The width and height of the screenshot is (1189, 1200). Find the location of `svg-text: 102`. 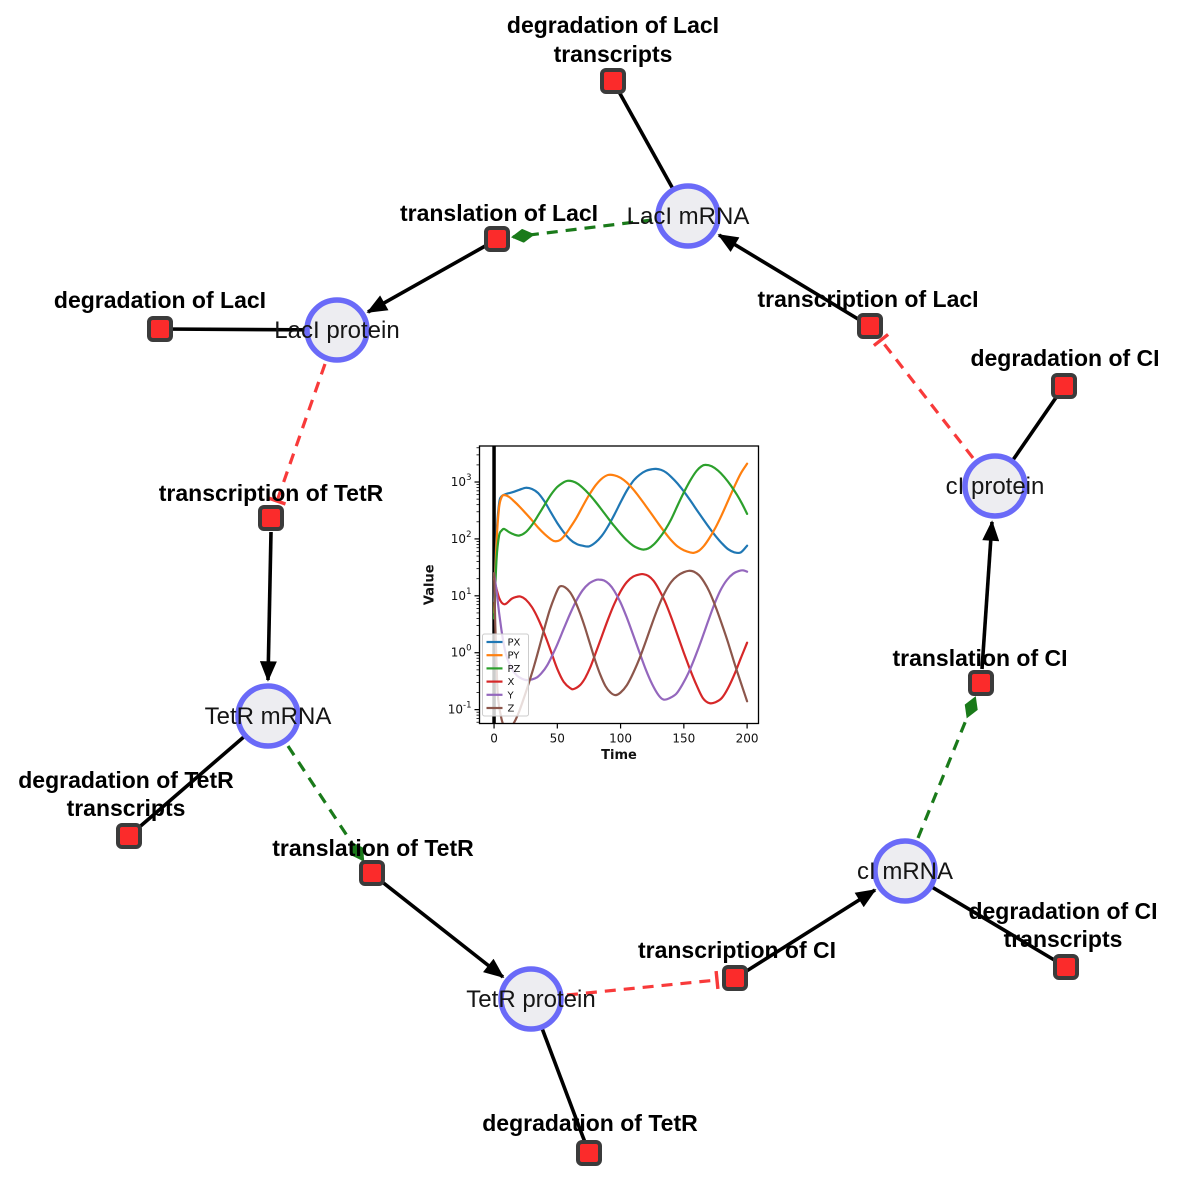

svg-text: 102 is located at coordinates (461, 538).